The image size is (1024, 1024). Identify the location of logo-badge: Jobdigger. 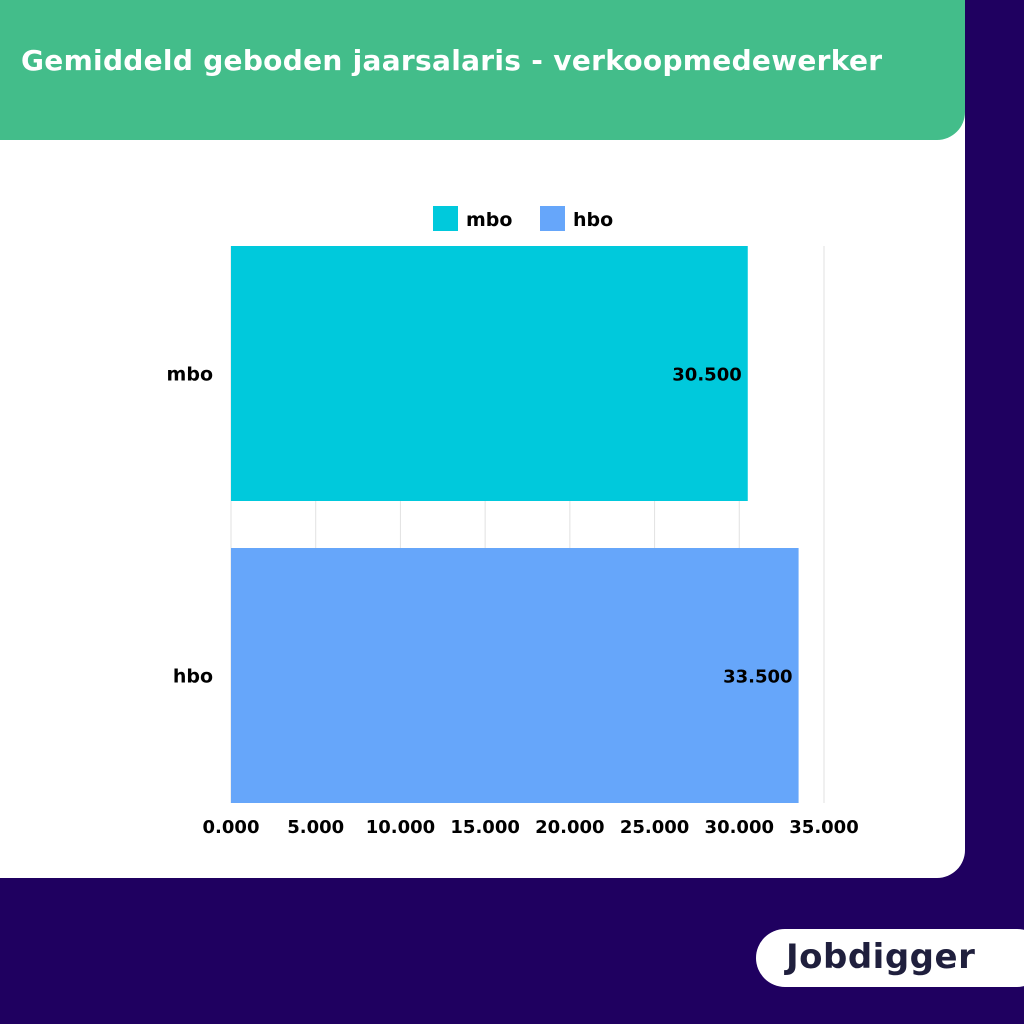
(890, 958).